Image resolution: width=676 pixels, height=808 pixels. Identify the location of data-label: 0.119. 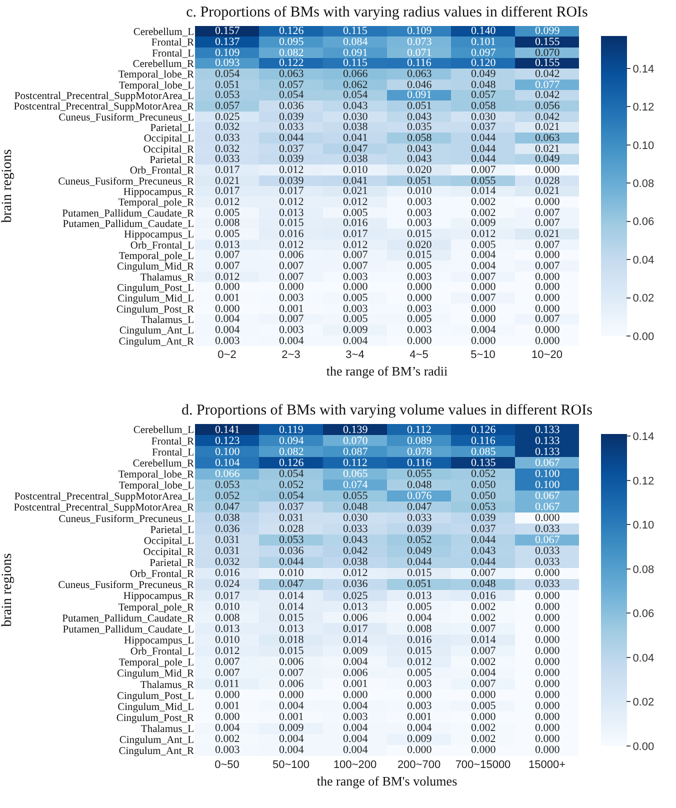
(291, 430).